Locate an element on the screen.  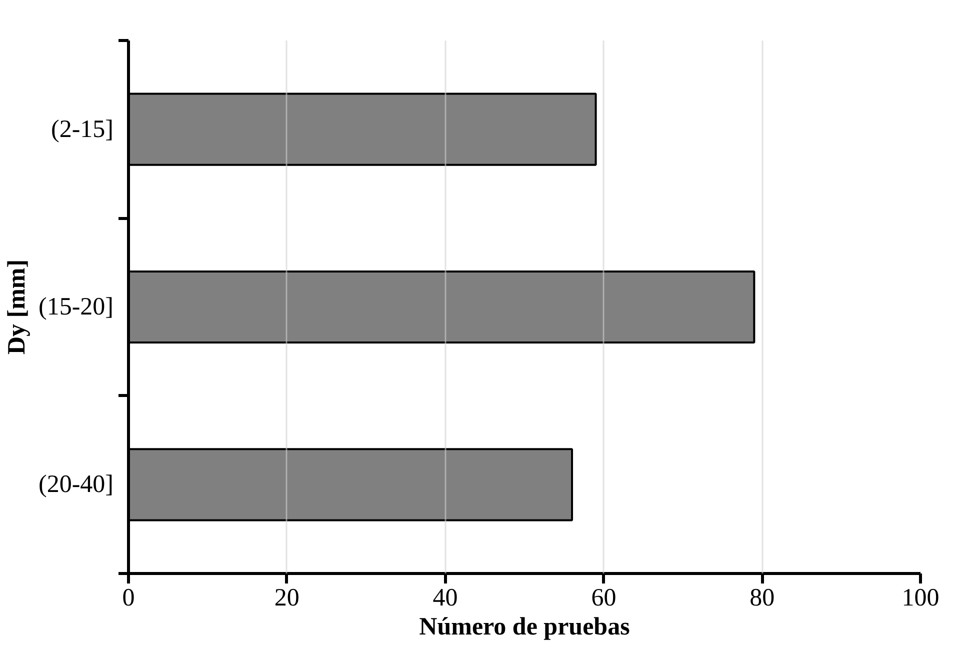
x-tick-label: 20 is located at coordinates (287, 598).